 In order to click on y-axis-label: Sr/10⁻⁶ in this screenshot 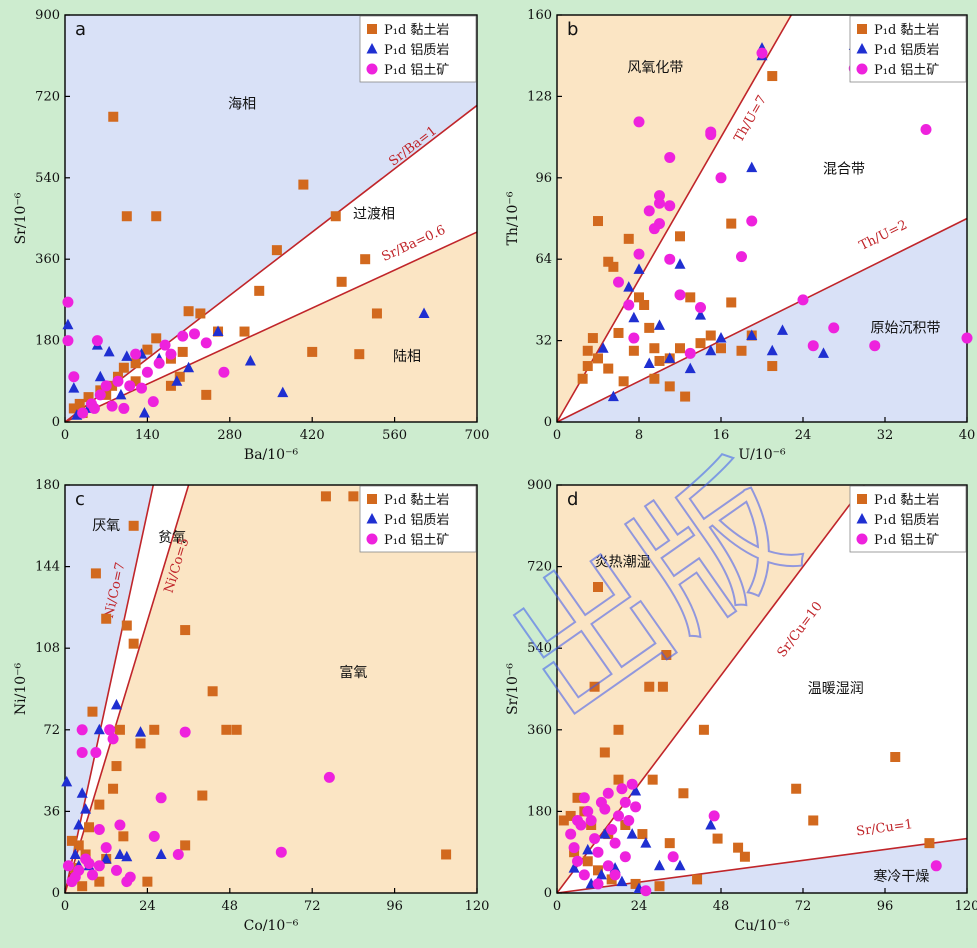, I will do `click(21, 218)`.